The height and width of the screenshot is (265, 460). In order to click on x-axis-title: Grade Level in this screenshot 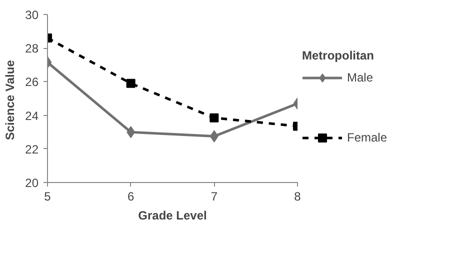, I will do `click(172, 215)`.